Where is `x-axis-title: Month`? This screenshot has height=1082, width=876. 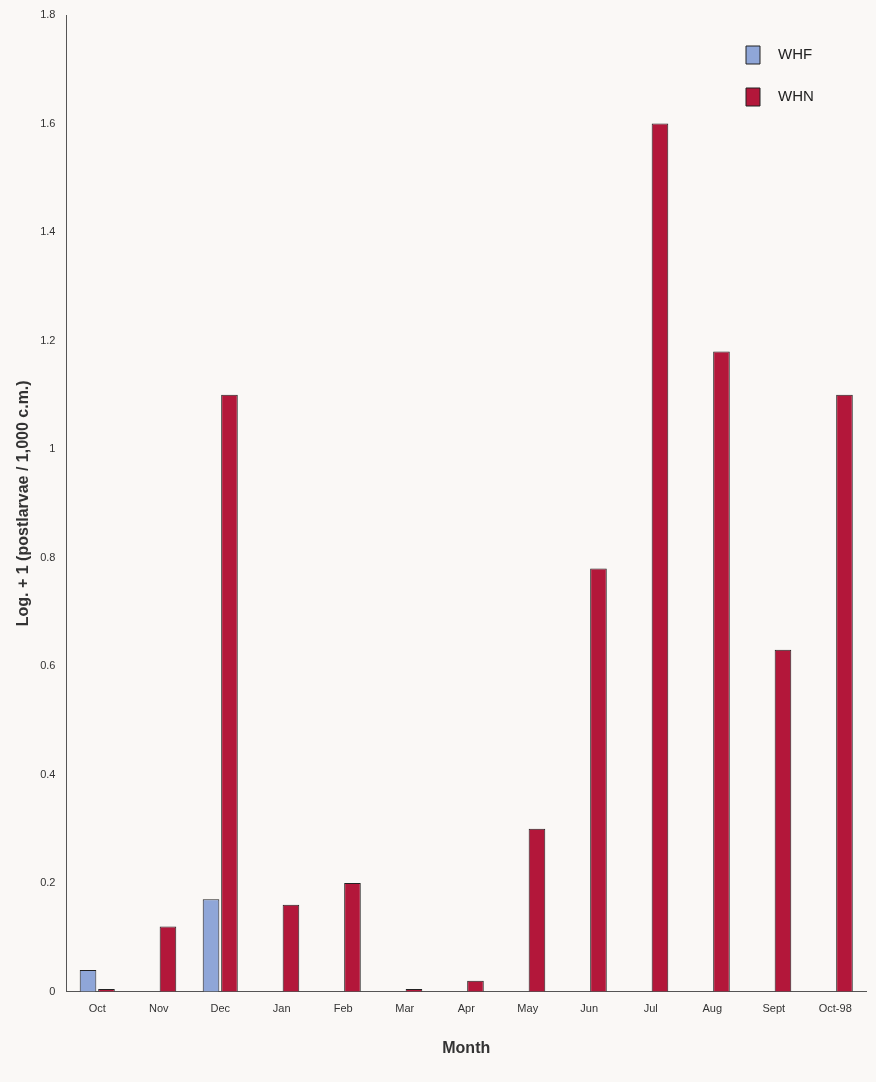
x-axis-title: Month is located at coordinates (466, 1047).